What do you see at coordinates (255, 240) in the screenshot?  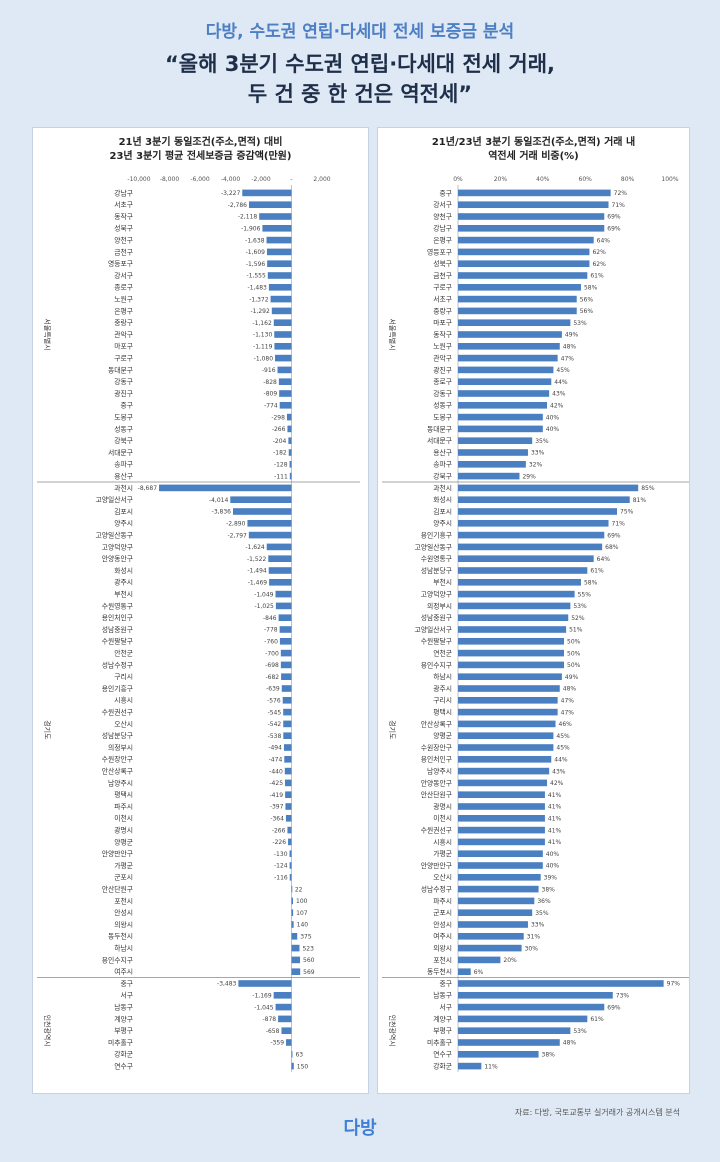 I see `value-label: -1,638` at bounding box center [255, 240].